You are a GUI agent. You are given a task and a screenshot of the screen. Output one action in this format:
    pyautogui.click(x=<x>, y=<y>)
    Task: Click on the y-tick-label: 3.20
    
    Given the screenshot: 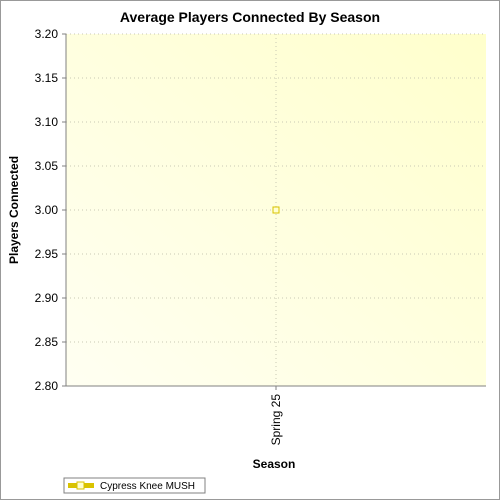 What is the action you would take?
    pyautogui.click(x=47, y=34)
    